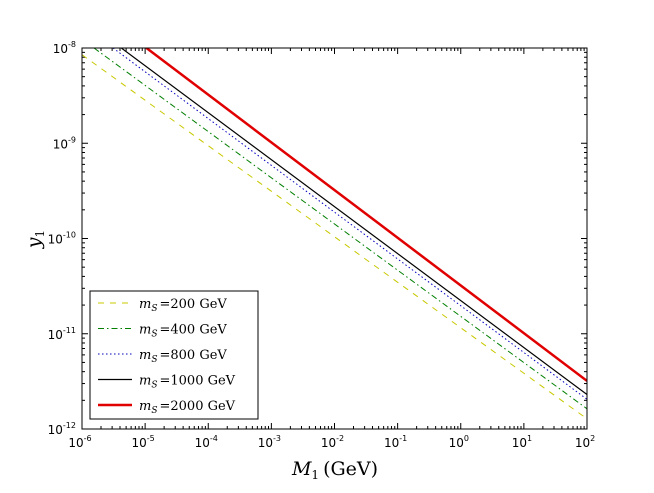 The image size is (654, 493). What do you see at coordinates (69, 330) in the screenshot?
I see `y-tick-exp: -11` at bounding box center [69, 330].